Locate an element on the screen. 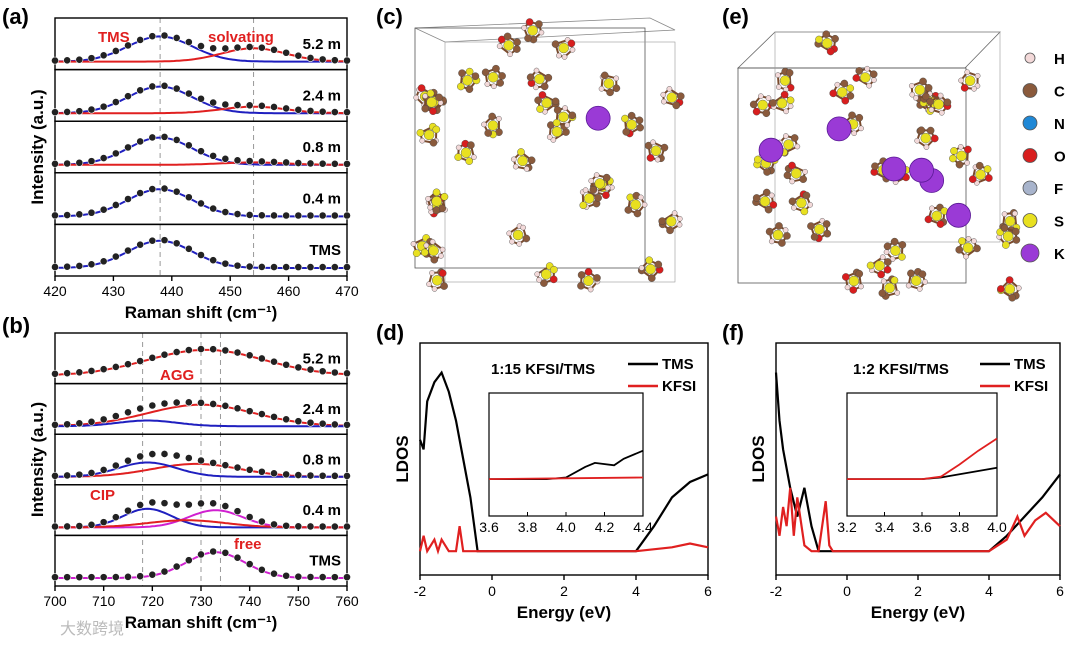 The image size is (1080, 648). element-label-k: K is located at coordinates (1059, 254).